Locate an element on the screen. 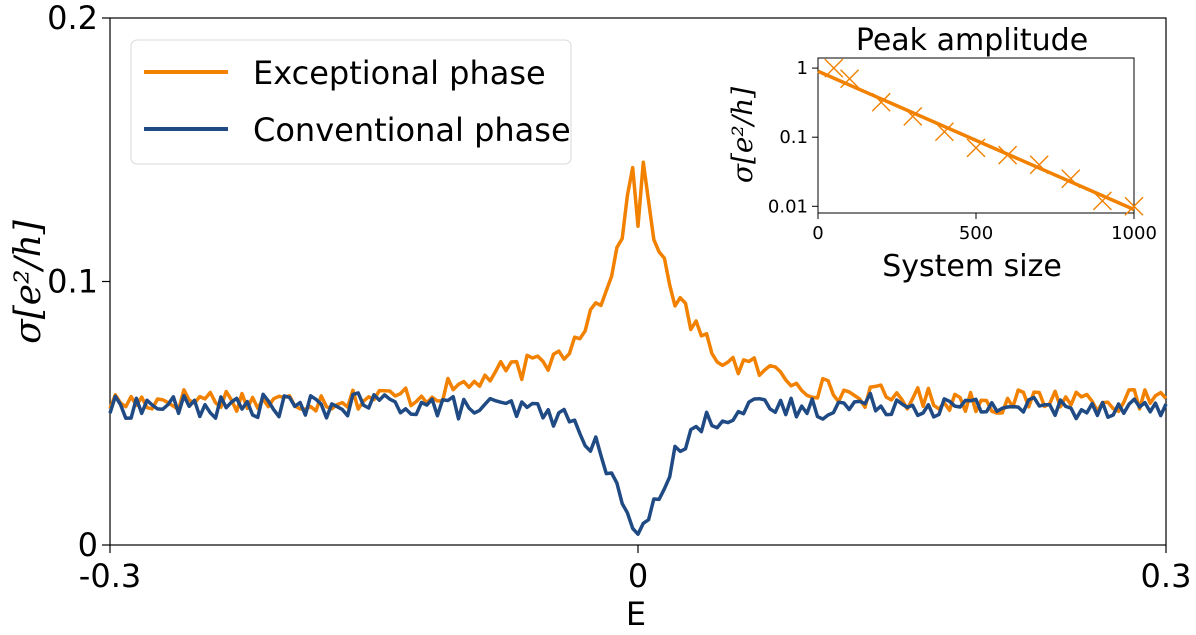  inset-y-tick-label: 0.1 is located at coordinates (793, 137).